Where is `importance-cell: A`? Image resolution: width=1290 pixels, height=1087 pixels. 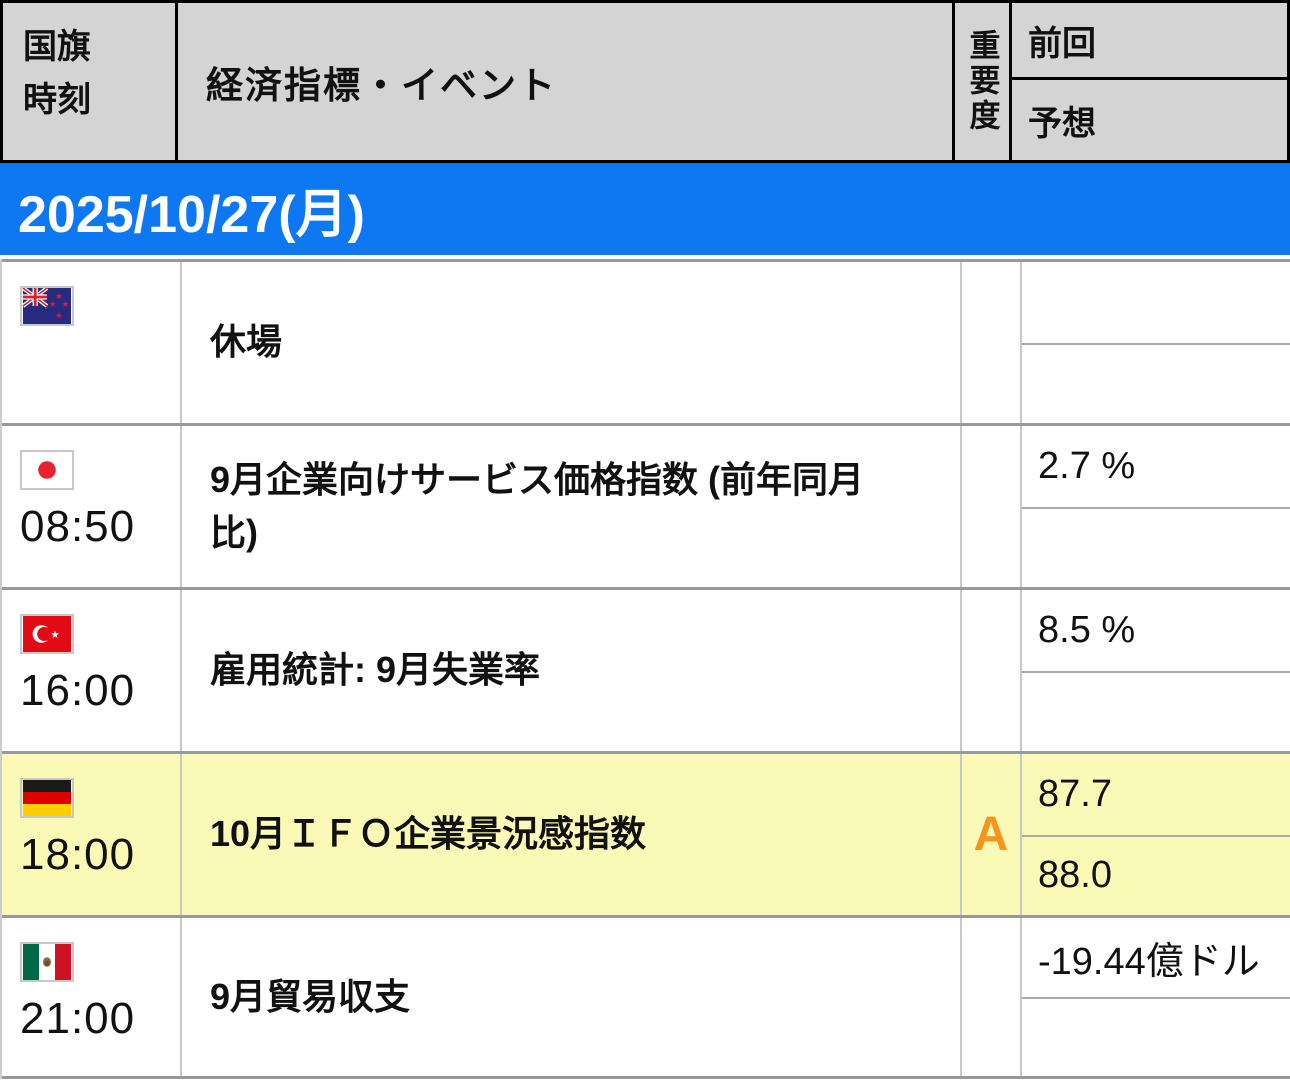
importance-cell: A is located at coordinates (990, 834).